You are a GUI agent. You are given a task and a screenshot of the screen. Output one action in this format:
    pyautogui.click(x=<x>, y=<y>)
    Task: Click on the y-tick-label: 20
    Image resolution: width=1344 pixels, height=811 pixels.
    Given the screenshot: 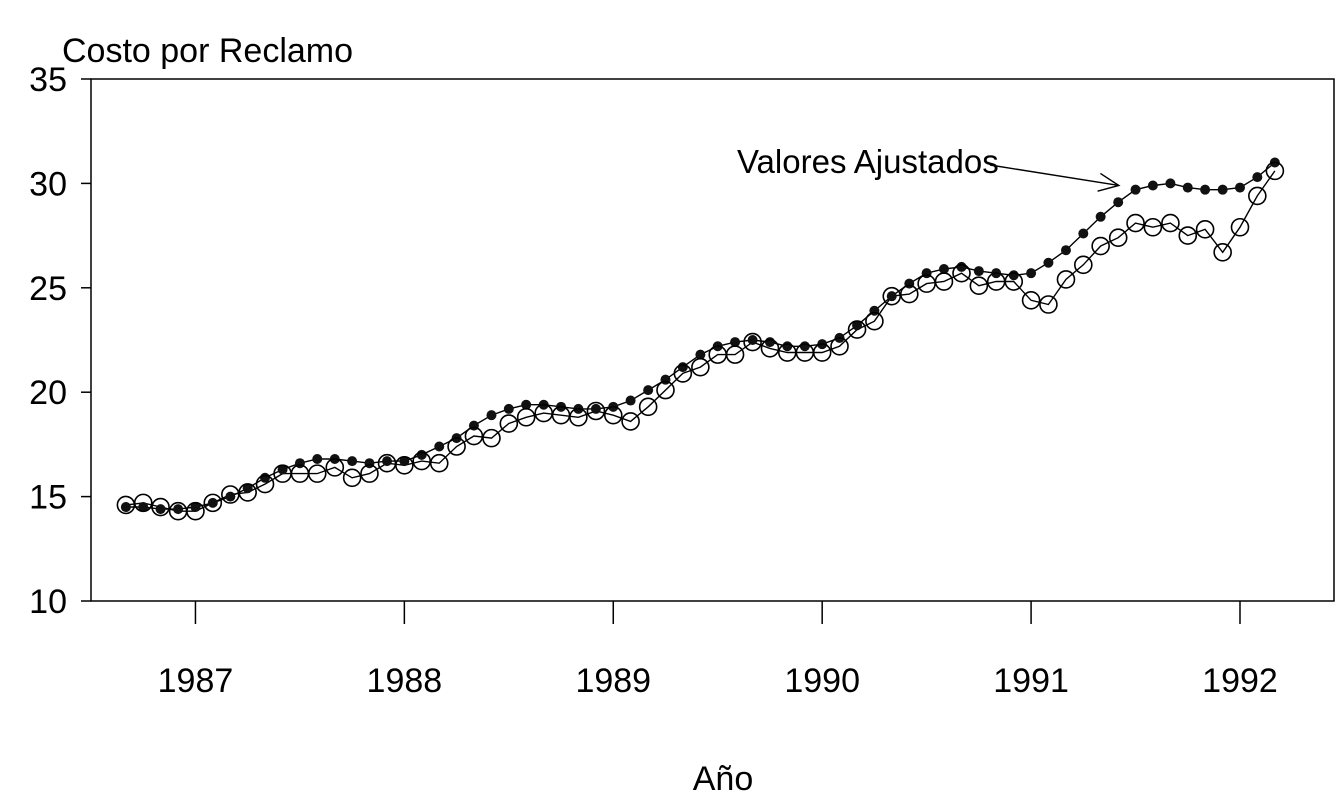 What is the action you would take?
    pyautogui.click(x=48, y=393)
    